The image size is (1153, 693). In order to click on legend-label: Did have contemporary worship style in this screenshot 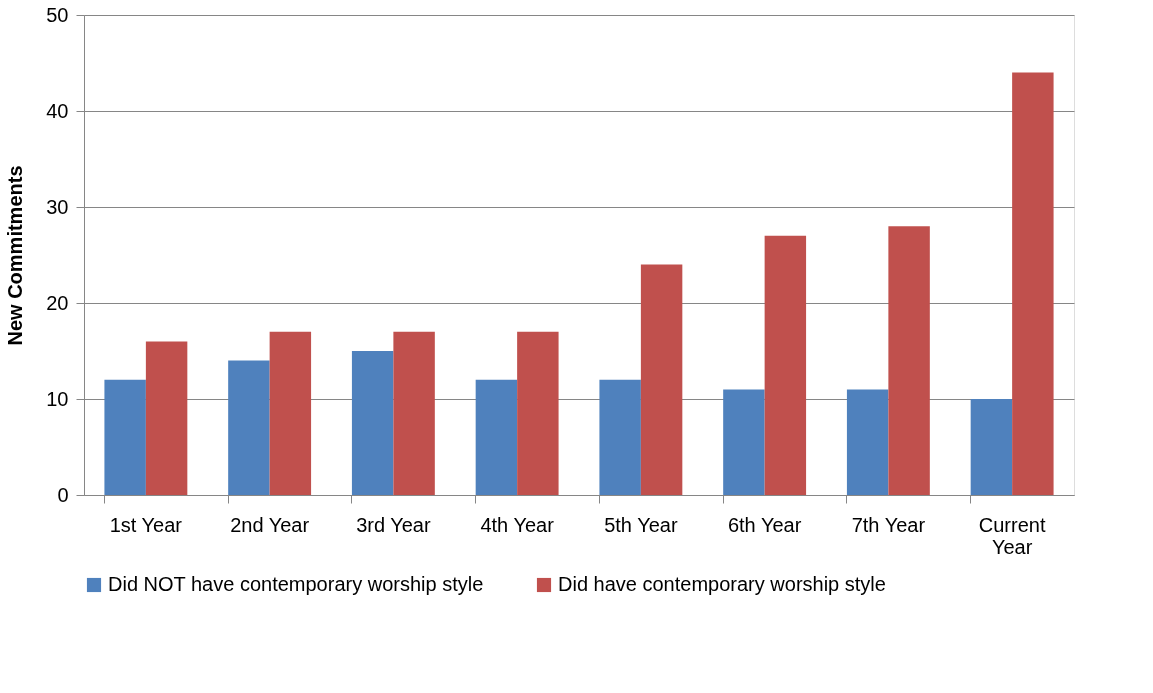, I will do `click(722, 584)`.